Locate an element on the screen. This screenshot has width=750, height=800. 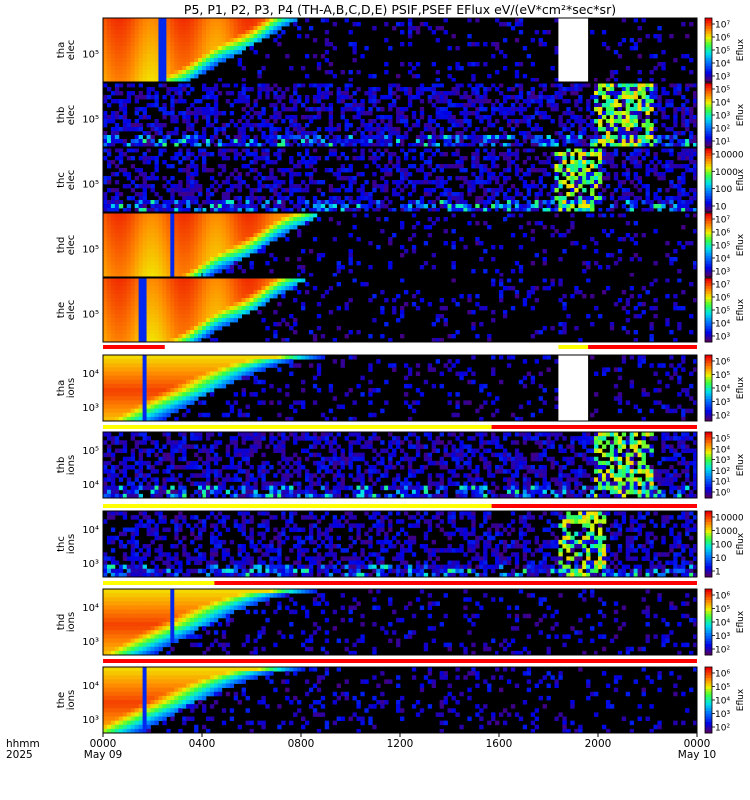
x-tick-label: 1200 is located at coordinates (400, 744).